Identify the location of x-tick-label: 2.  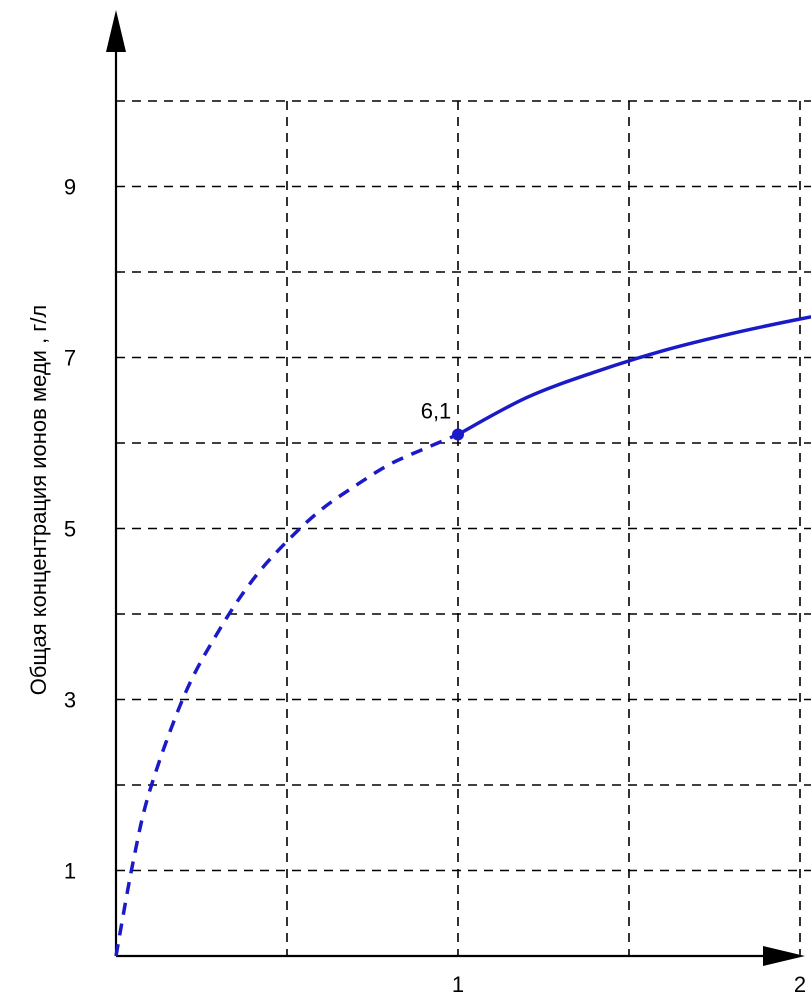
(800, 984).